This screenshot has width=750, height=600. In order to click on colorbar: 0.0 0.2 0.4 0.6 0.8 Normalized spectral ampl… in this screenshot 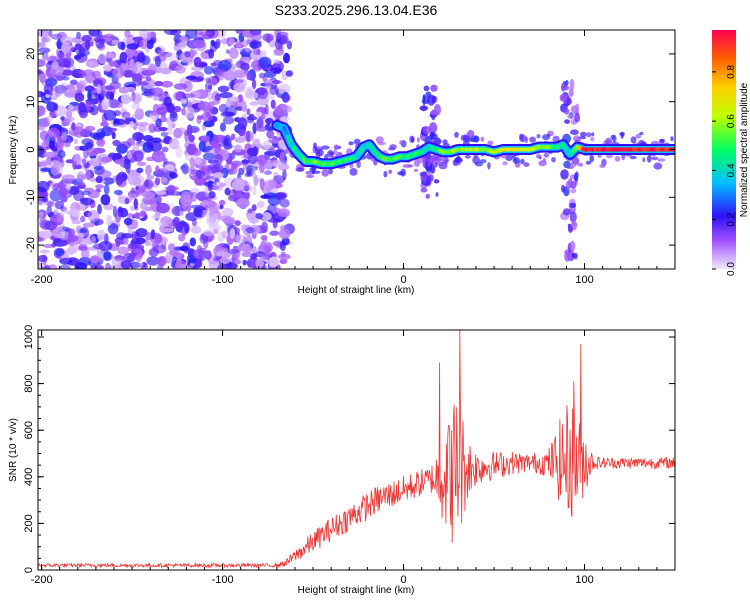, I will do `click(731, 153)`.